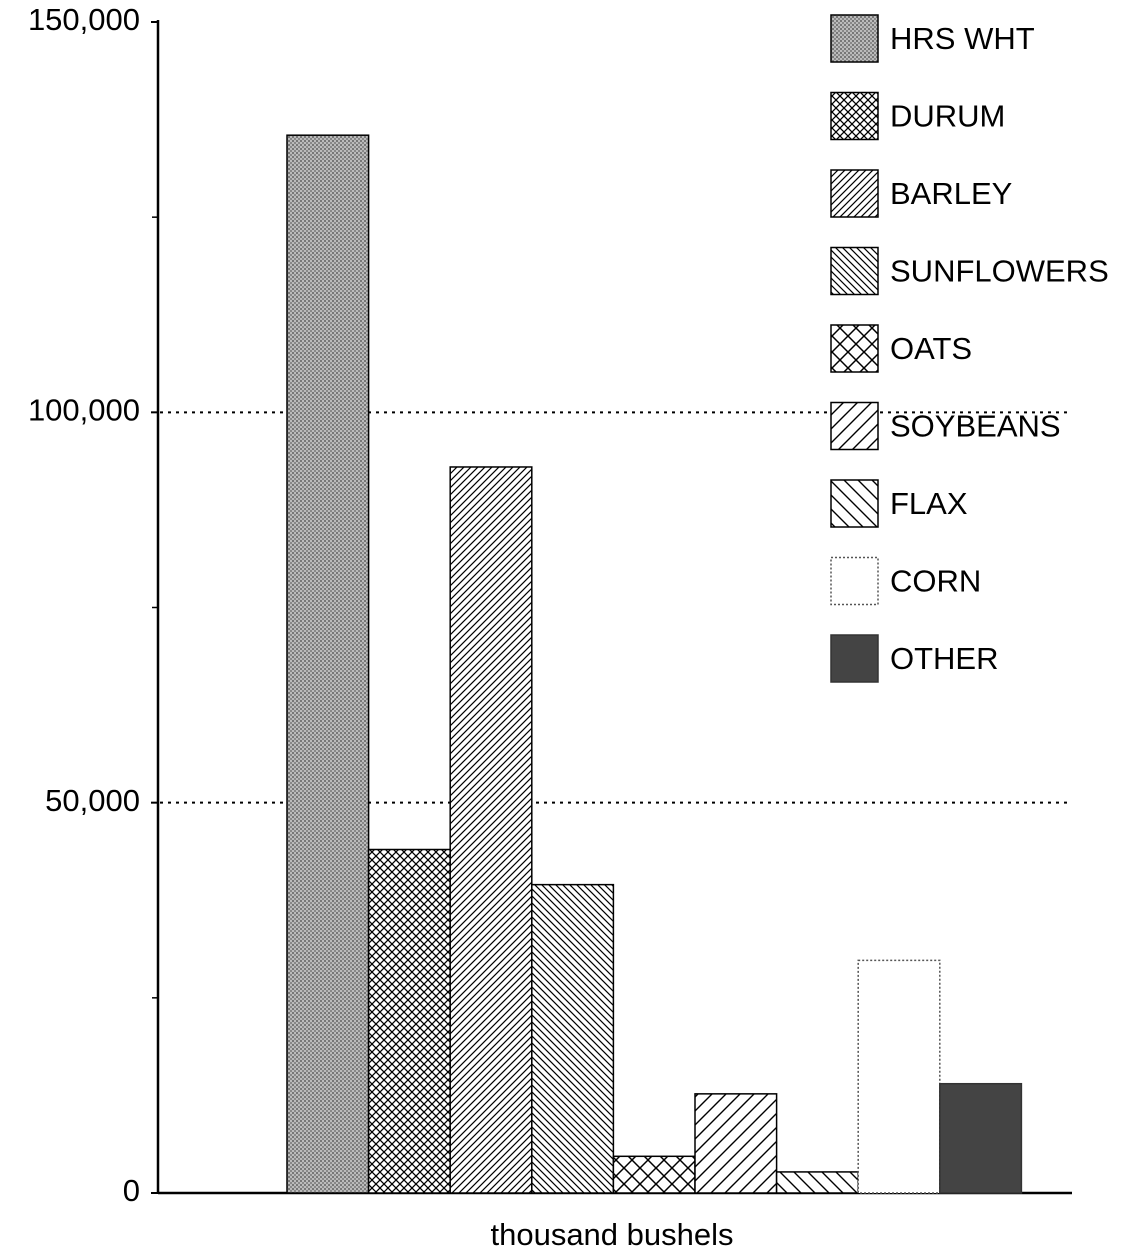 The image size is (1142, 1256). Describe the element at coordinates (931, 348) in the screenshot. I see `legend-label: OATS` at that location.